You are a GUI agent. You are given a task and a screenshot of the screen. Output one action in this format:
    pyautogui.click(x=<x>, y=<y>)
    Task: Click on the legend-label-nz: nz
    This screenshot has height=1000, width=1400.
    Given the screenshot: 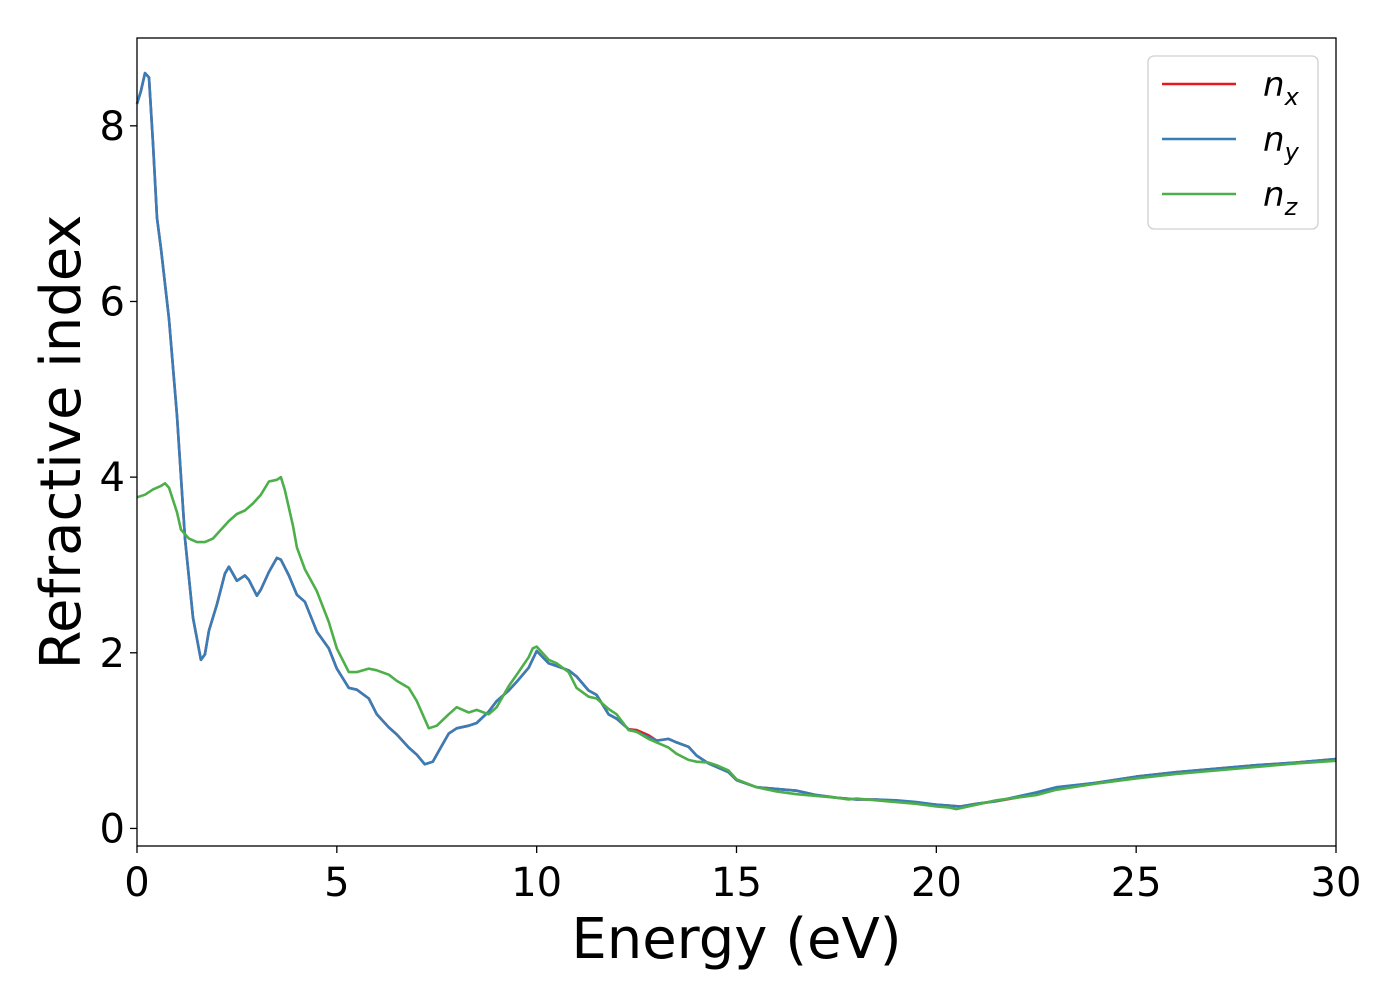 What is the action you would take?
    pyautogui.click(x=1281, y=198)
    